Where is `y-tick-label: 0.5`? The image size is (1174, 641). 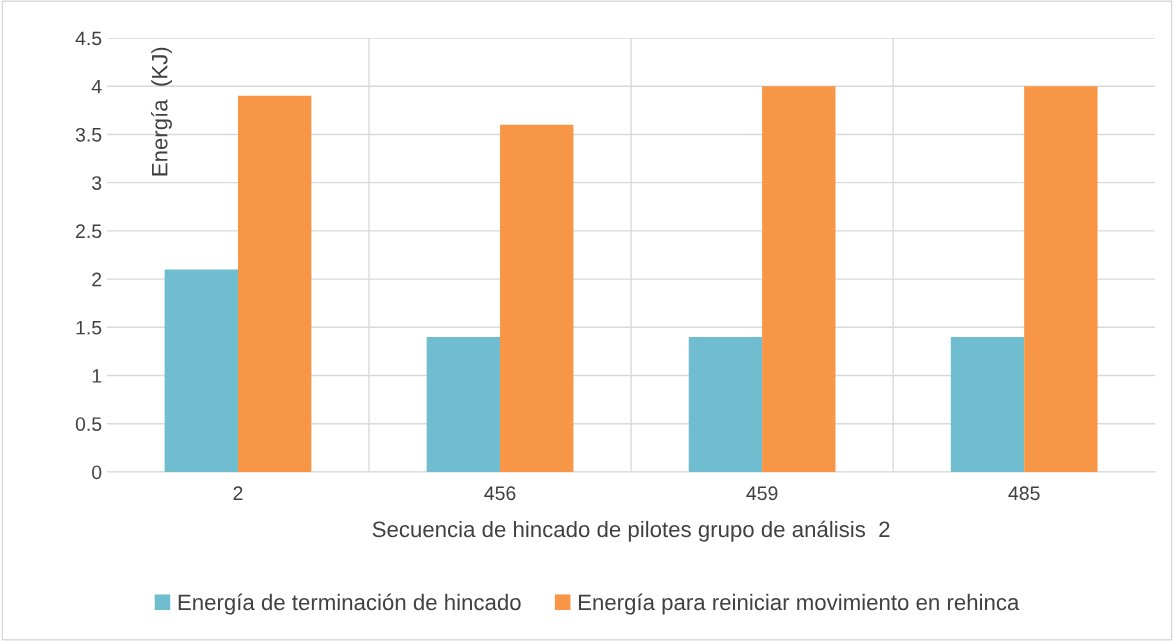
y-tick-label: 0.5 is located at coordinates (88, 424).